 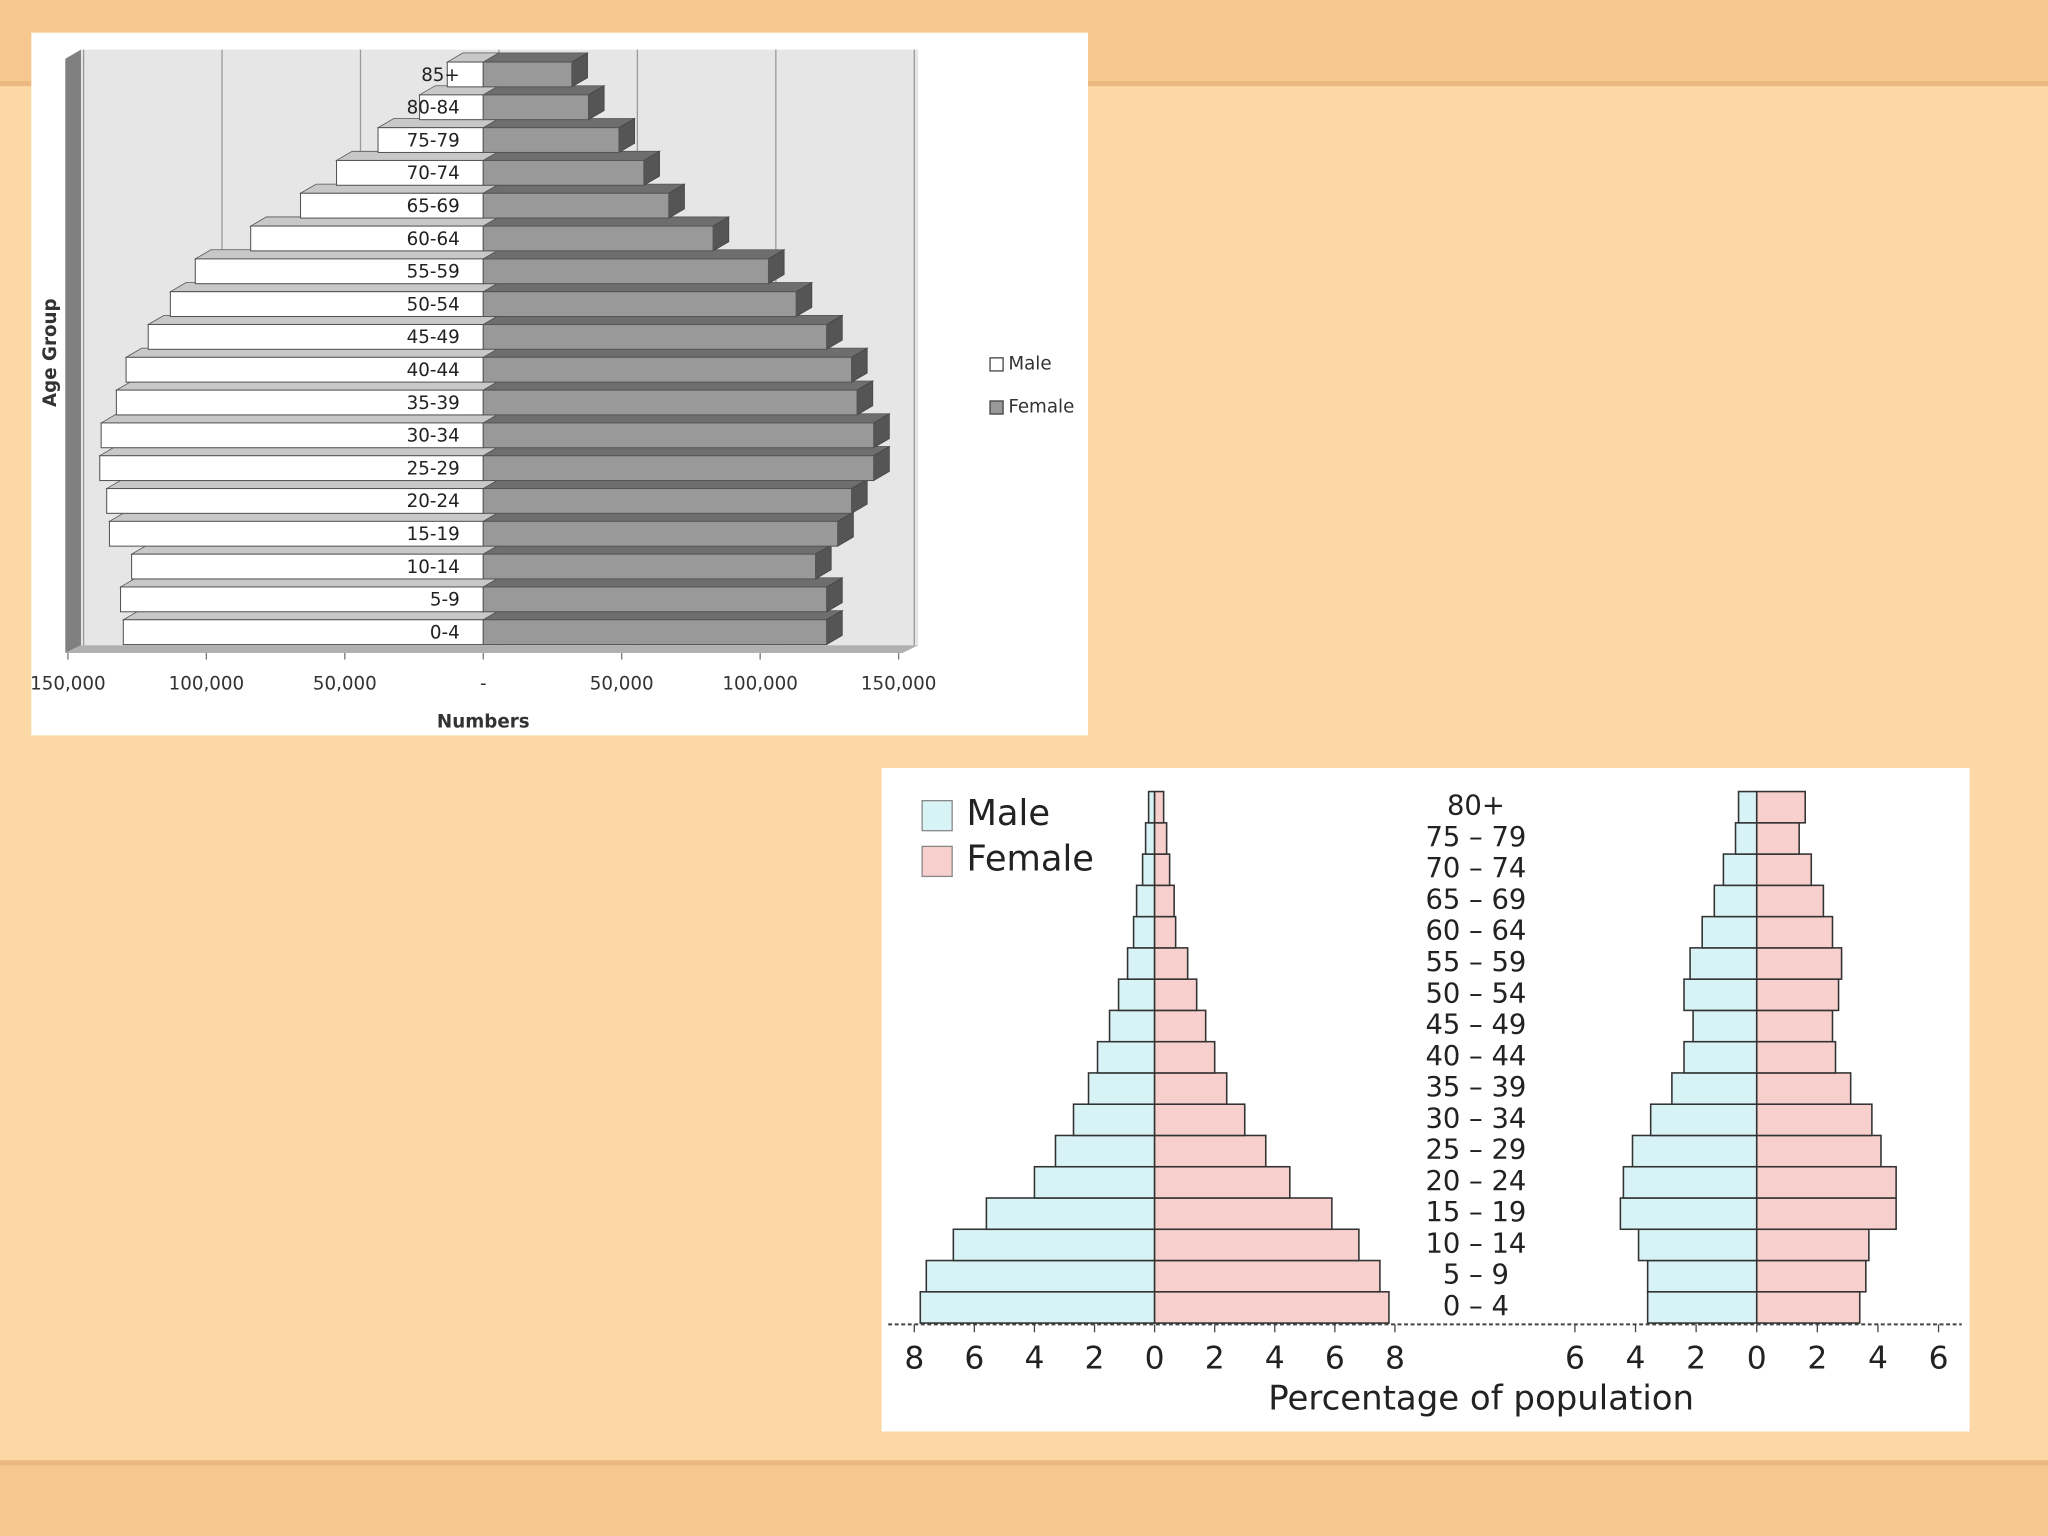 I want to click on y-tick-label: 60 – 64, so click(x=1475, y=931).